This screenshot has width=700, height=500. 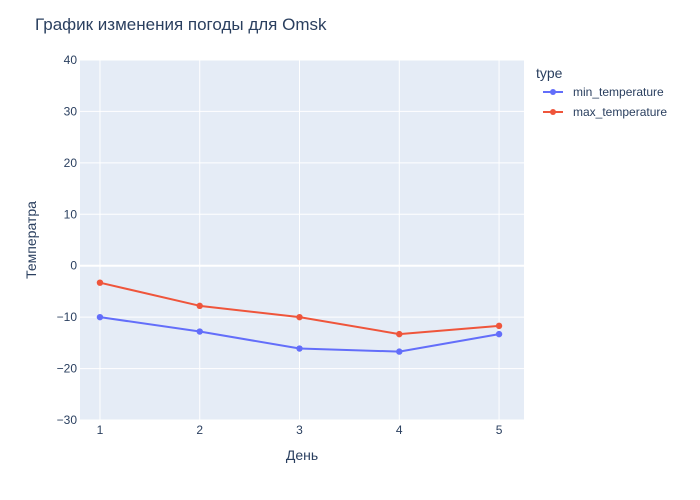 I want to click on series-max-temperature, so click(x=299, y=308).